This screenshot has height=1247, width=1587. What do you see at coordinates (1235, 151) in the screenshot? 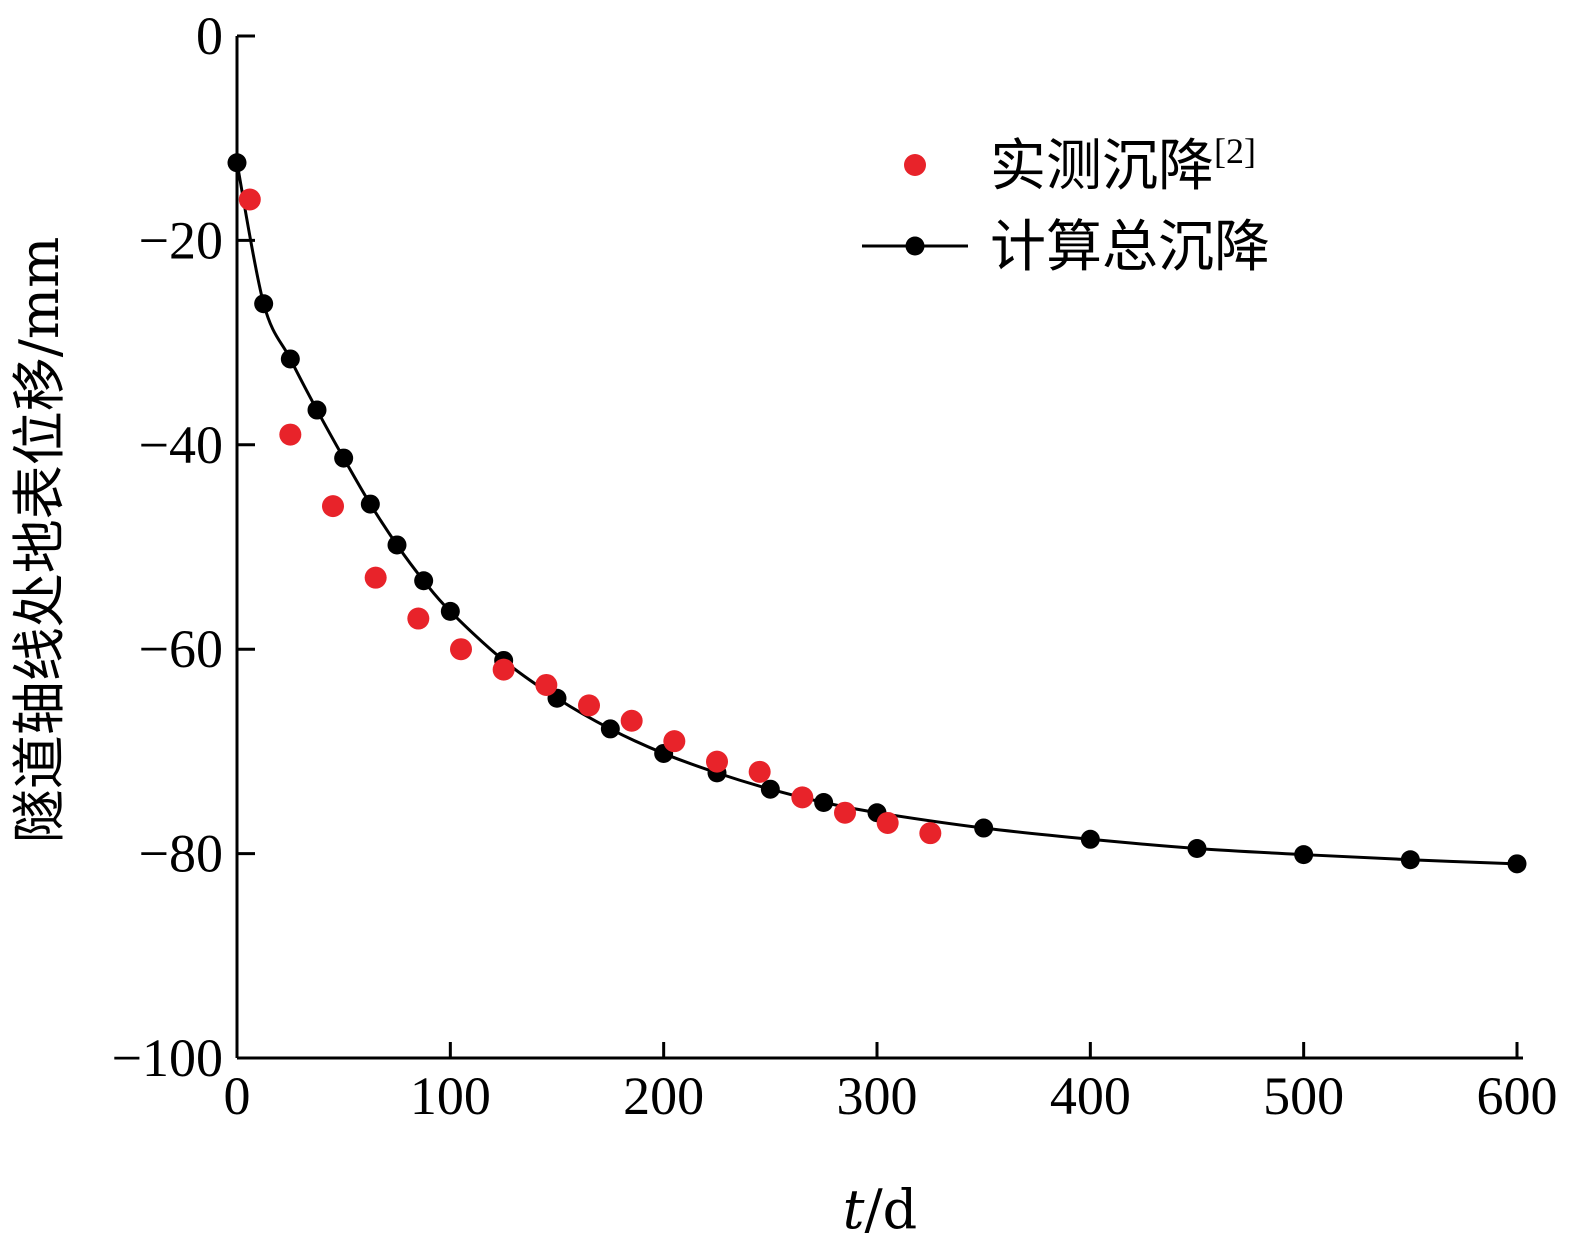
I see `legend-measured-ref: [2]` at bounding box center [1235, 151].